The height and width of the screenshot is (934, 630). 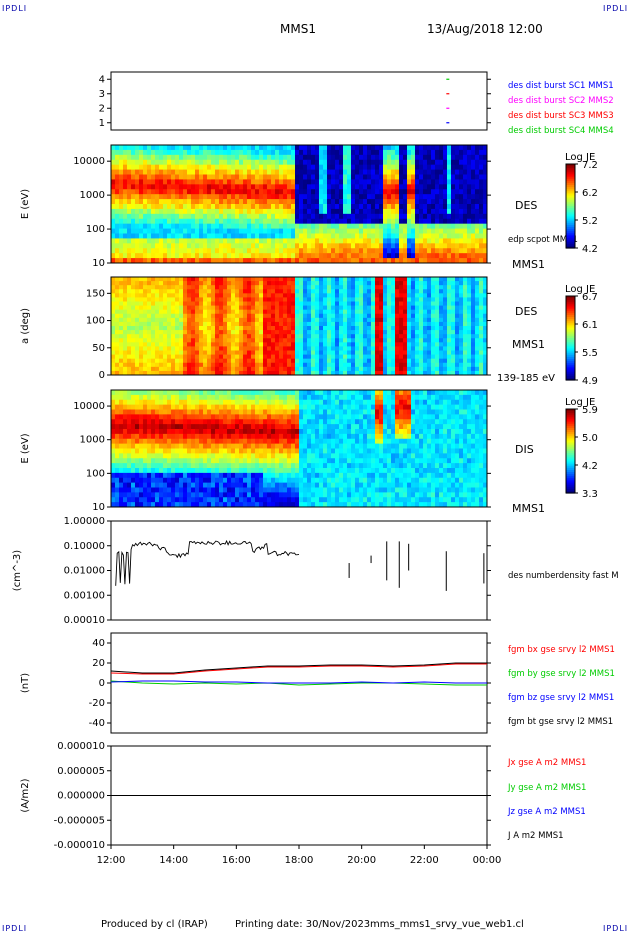 What do you see at coordinates (561, 116) in the screenshot?
I see `burst-legend-entry: des dist burst SC3 MMS3` at bounding box center [561, 116].